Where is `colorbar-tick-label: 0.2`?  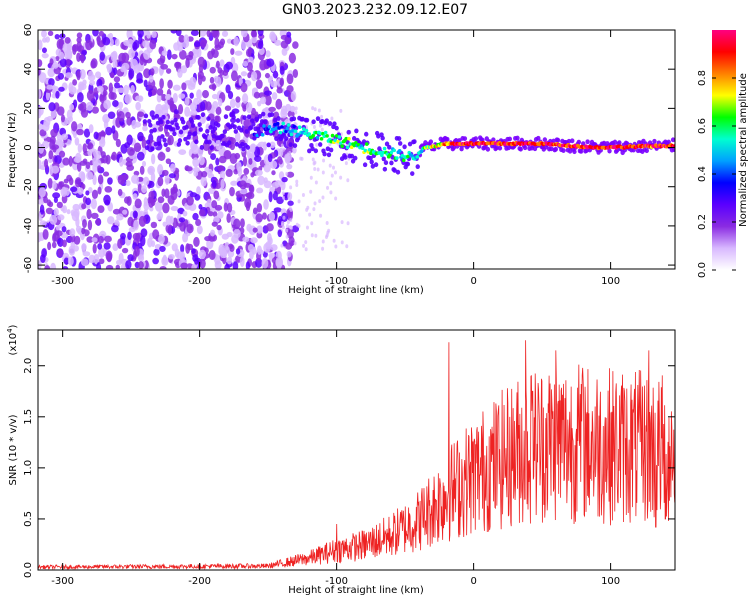 colorbar-tick-label: 0.2 is located at coordinates (702, 222).